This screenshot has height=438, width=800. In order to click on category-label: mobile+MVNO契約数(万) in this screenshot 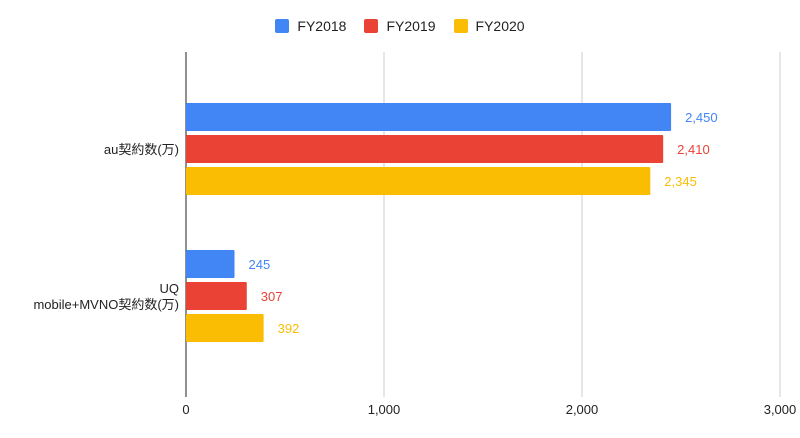, I will do `click(106, 304)`.